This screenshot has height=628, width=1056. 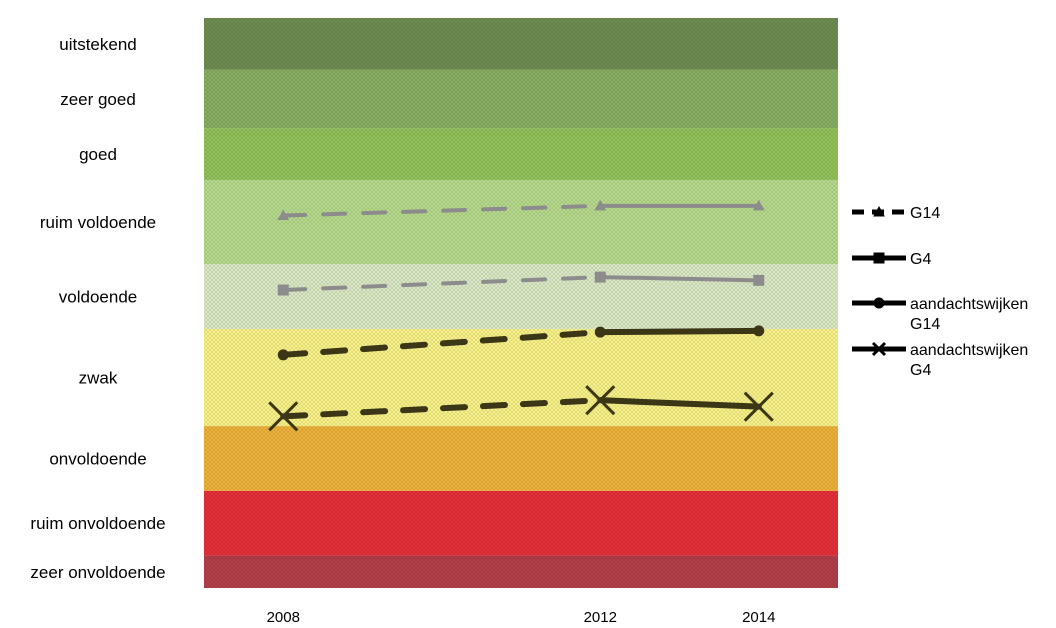 What do you see at coordinates (759, 331) in the screenshot?
I see `data-point-aandachtswijken-g14-2014` at bounding box center [759, 331].